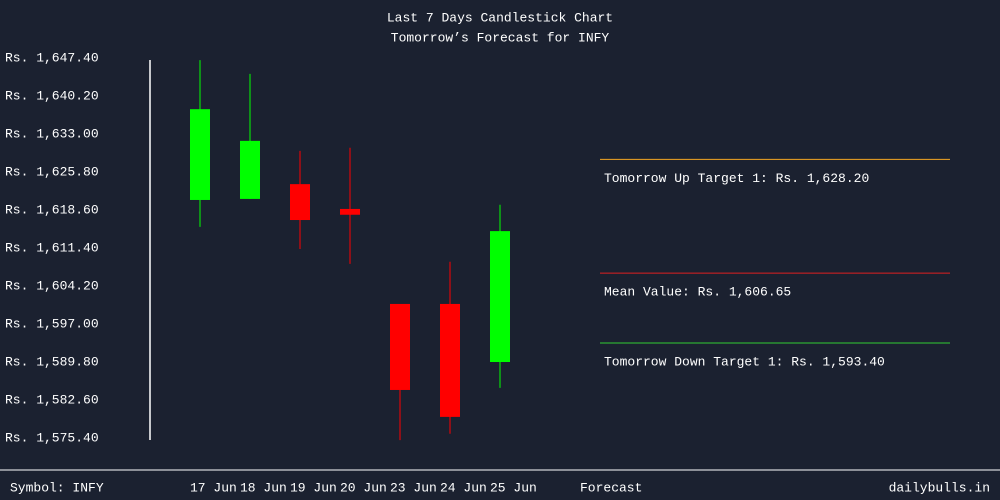 Image resolution: width=1000 pixels, height=500 pixels. What do you see at coordinates (611, 487) in the screenshot?
I see `forecast-label: Forecast` at bounding box center [611, 487].